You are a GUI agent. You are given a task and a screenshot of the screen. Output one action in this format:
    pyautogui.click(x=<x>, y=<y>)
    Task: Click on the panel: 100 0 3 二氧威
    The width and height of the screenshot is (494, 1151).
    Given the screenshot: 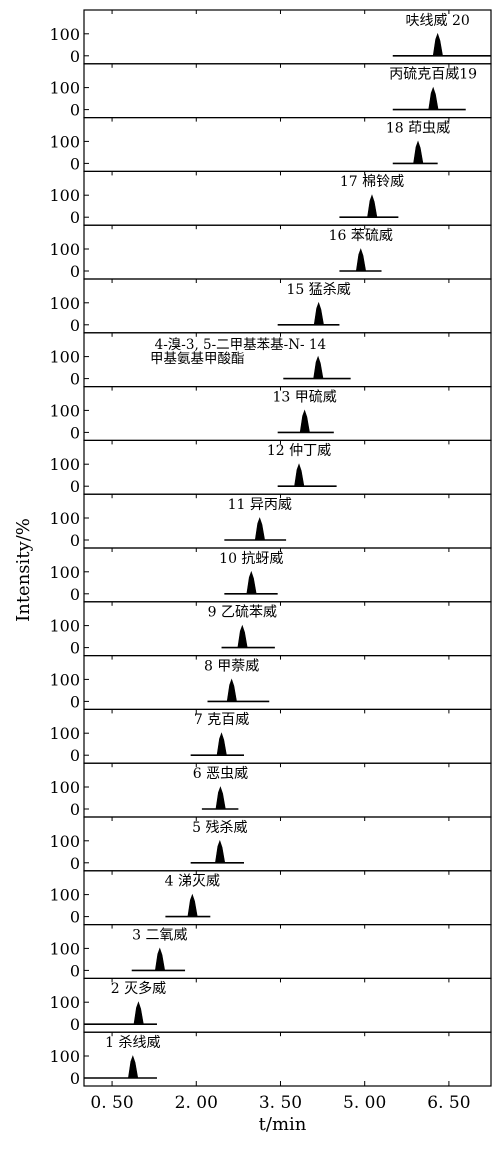 What is the action you would take?
    pyautogui.click(x=270, y=951)
    